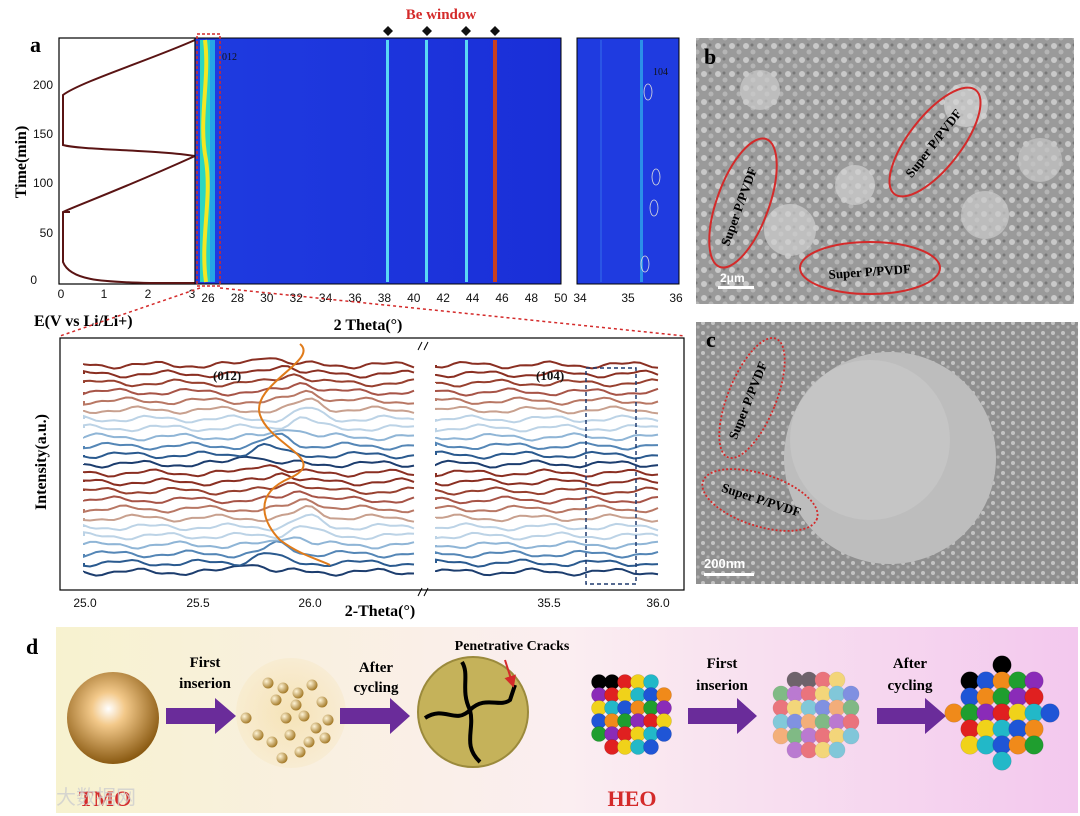 This screenshot has height=816, width=1080. What do you see at coordinates (85, 603) in the screenshot?
I see `x-tick: 25.0` at bounding box center [85, 603].